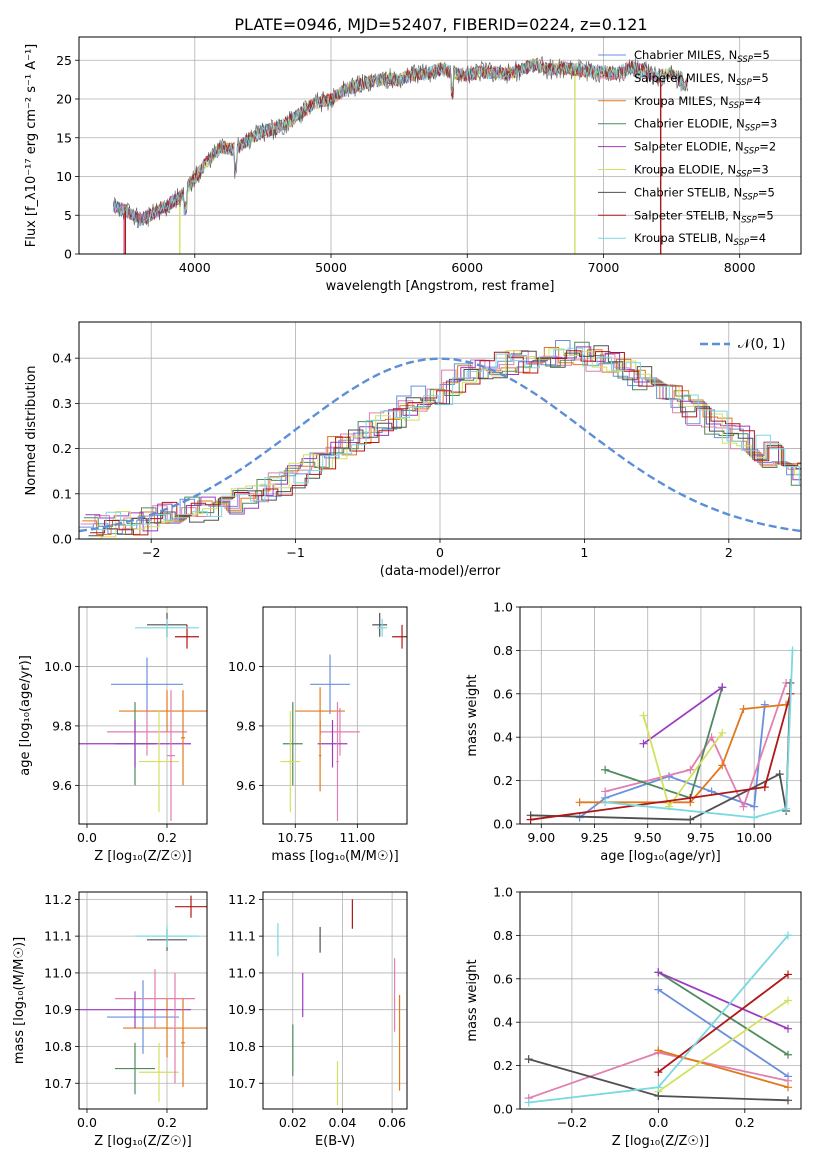 This screenshot has width=819, height=1174. Describe the element at coordinates (648, 837) in the screenshot. I see `tick-label-x: 9.50` at that location.